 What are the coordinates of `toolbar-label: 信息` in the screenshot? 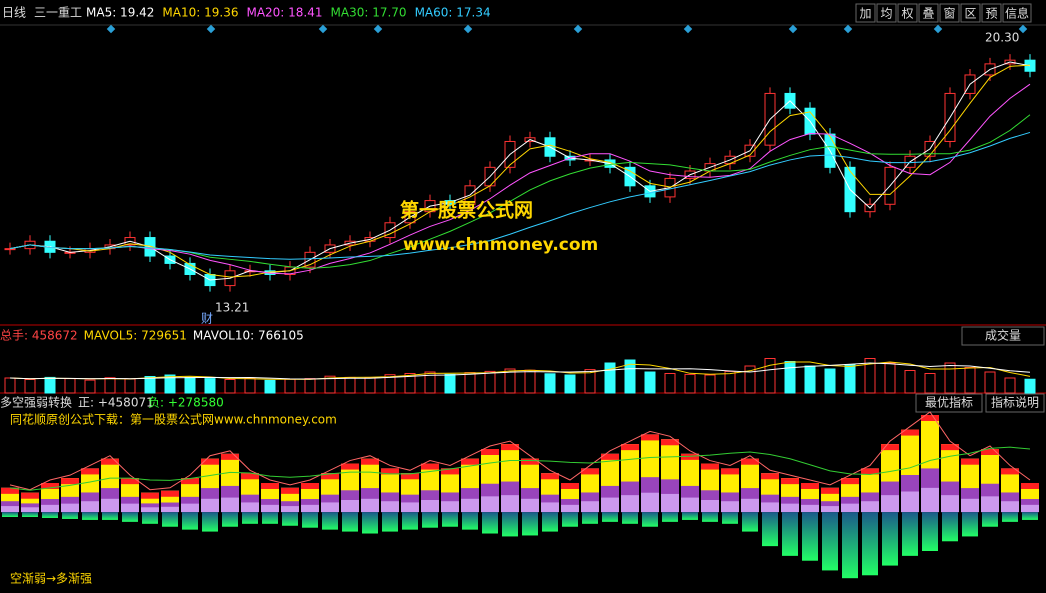 It's located at (1017, 13).